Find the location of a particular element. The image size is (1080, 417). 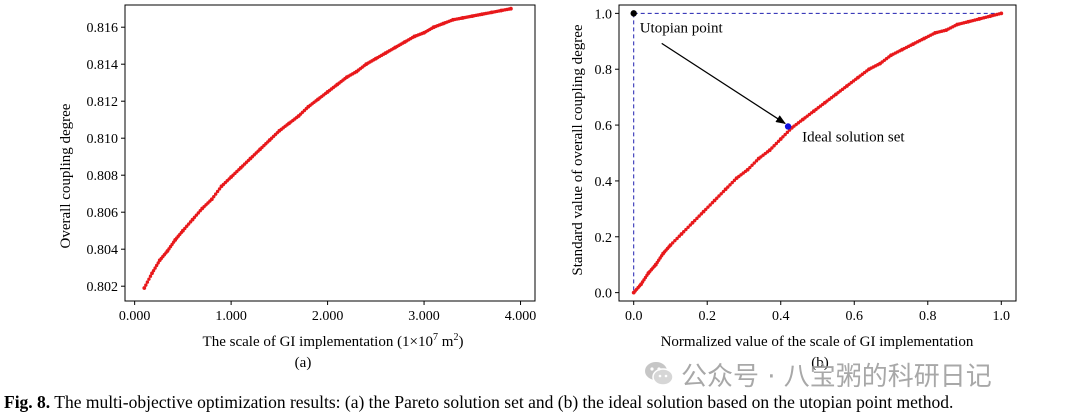

x-tick-label: 2.000 is located at coordinates (328, 316).